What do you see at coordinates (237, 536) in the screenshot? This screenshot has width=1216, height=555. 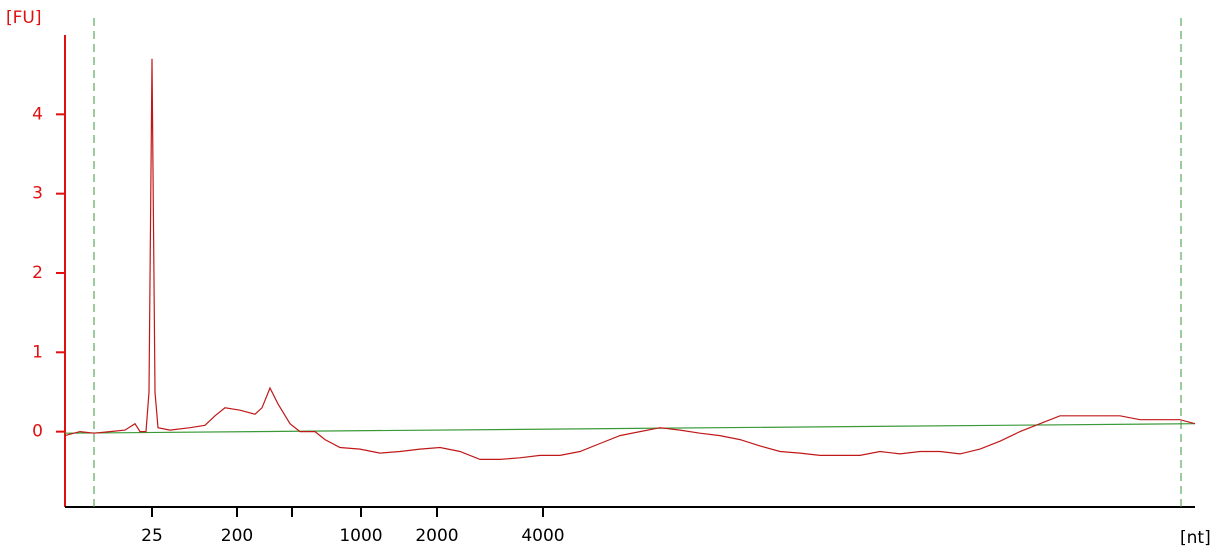 I see `x-tick-label: 200` at bounding box center [237, 536].